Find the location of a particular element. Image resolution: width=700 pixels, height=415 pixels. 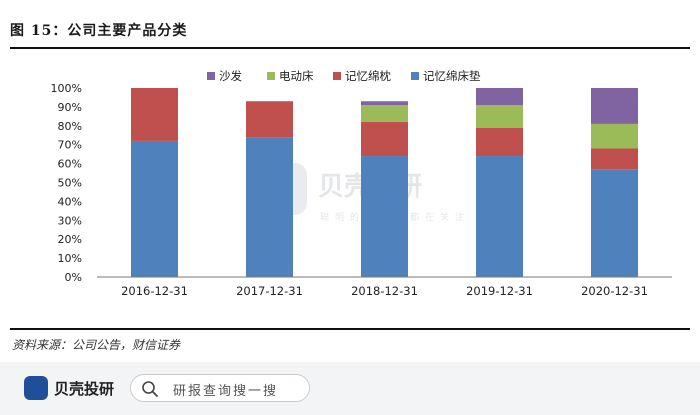

y-tick-label: 80% is located at coordinates (70, 126).